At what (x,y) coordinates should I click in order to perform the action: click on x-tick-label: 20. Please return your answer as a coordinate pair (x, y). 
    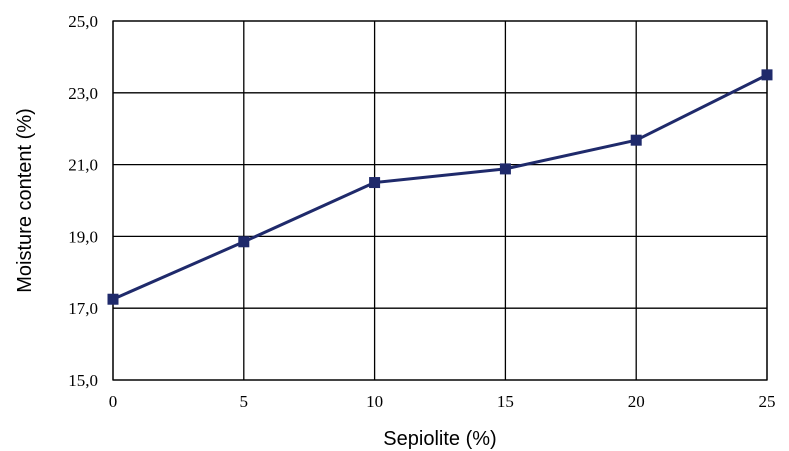
    Looking at the image, I should click on (636, 401).